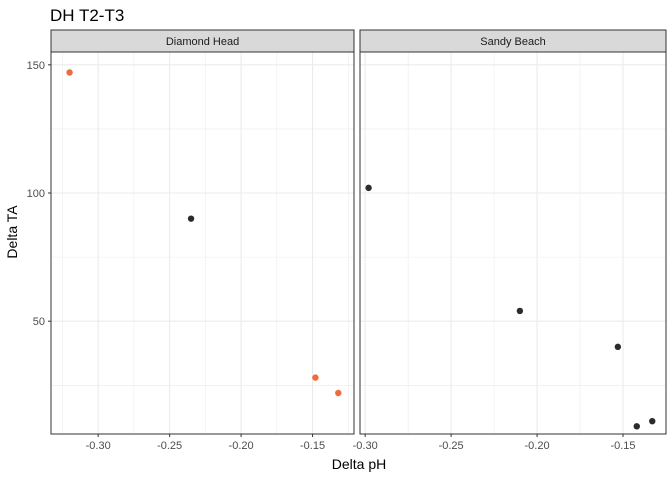 Image resolution: width=672 pixels, height=480 pixels. What do you see at coordinates (12, 232) in the screenshot?
I see `y-axis-title: Delta TA` at bounding box center [12, 232].